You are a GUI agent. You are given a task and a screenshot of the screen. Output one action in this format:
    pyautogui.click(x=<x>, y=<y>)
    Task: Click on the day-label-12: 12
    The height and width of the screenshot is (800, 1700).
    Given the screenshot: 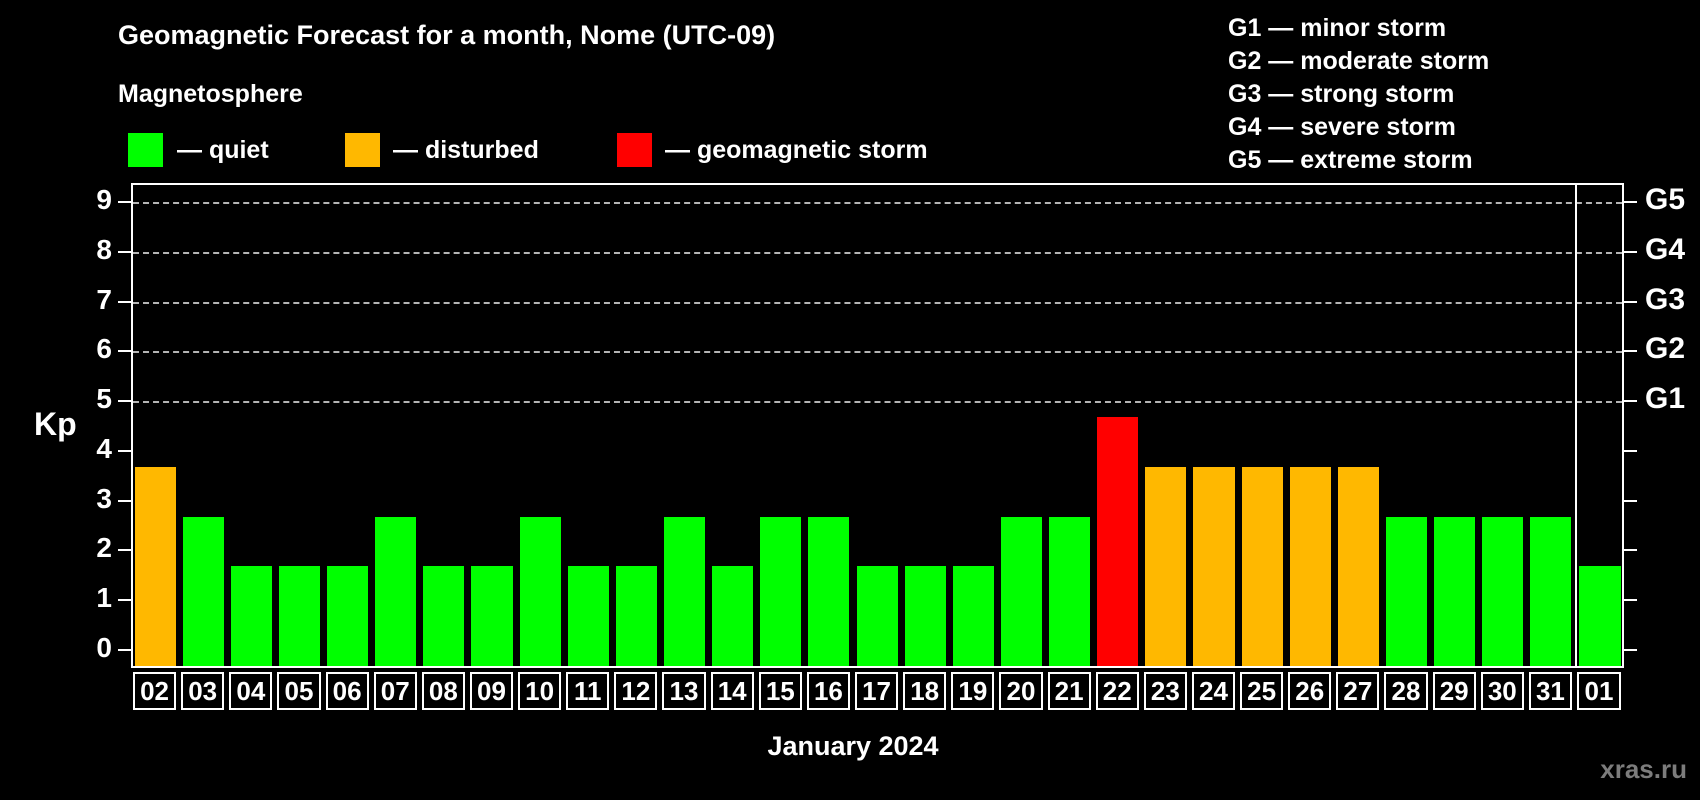 What is the action you would take?
    pyautogui.click(x=636, y=691)
    